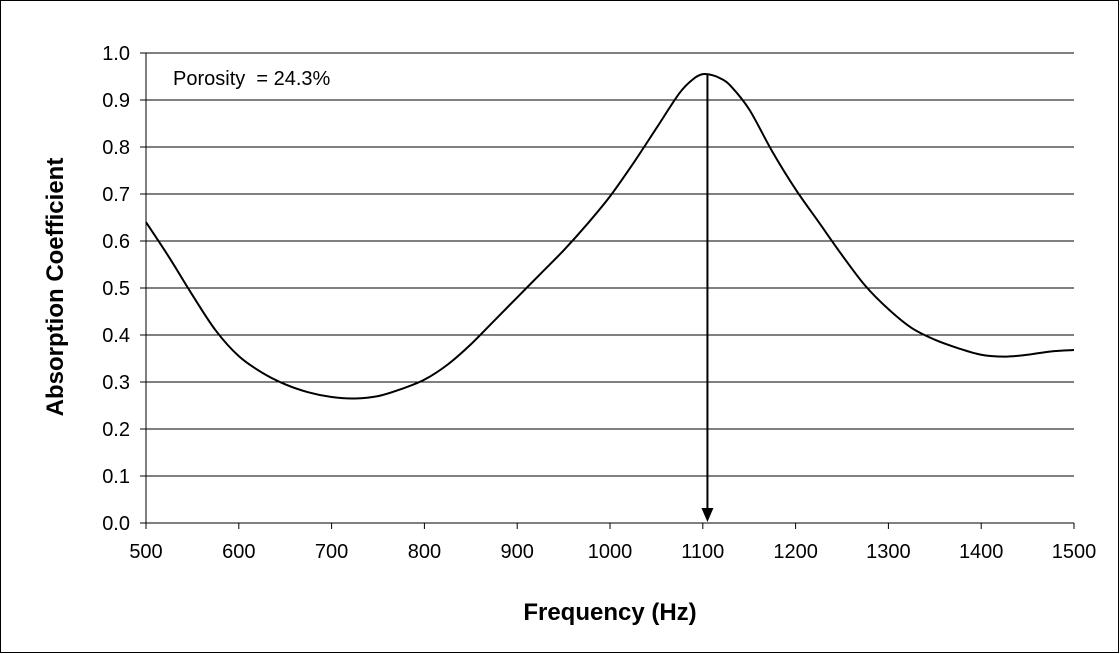 The width and height of the screenshot is (1120, 654). What do you see at coordinates (55, 287) in the screenshot?
I see `y-axis-title: Absorption Coefficient` at bounding box center [55, 287].